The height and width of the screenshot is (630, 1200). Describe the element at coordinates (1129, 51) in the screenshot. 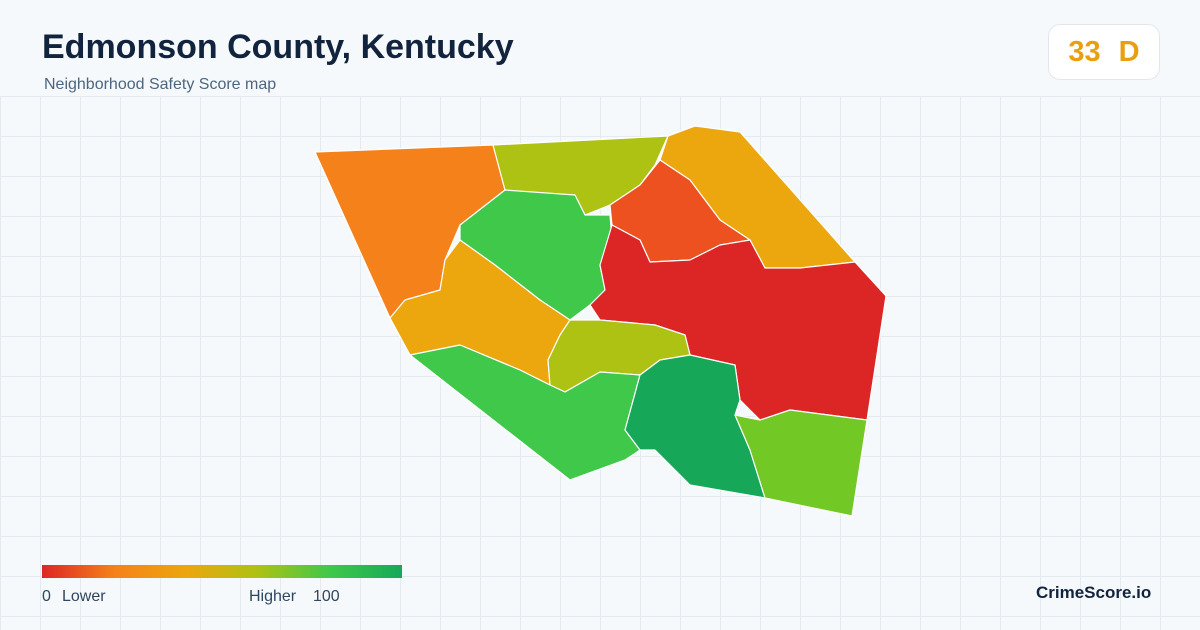

I see `grade: D` at that location.